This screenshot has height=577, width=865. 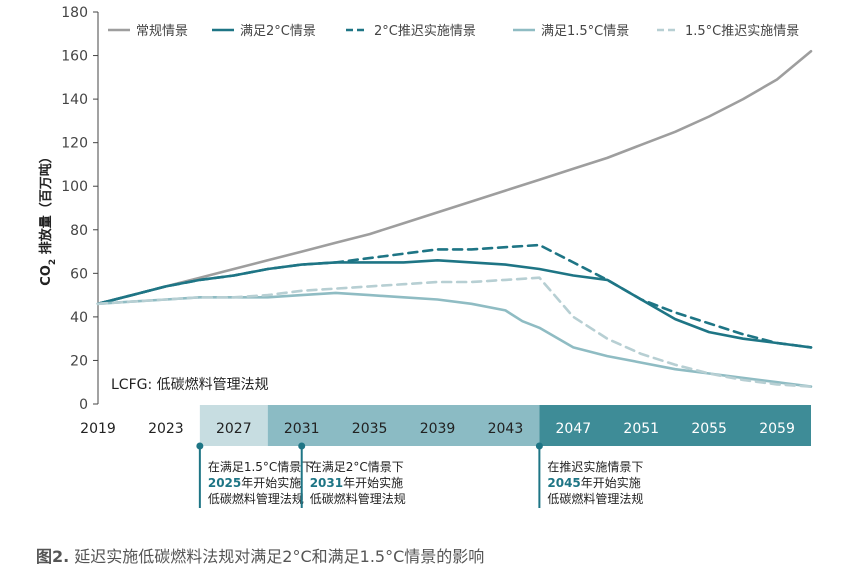 I want to click on caption-text: 延迟实施低碳燃料法规对满足2°C和满足1.5°C情景的影响, so click(x=277, y=556).